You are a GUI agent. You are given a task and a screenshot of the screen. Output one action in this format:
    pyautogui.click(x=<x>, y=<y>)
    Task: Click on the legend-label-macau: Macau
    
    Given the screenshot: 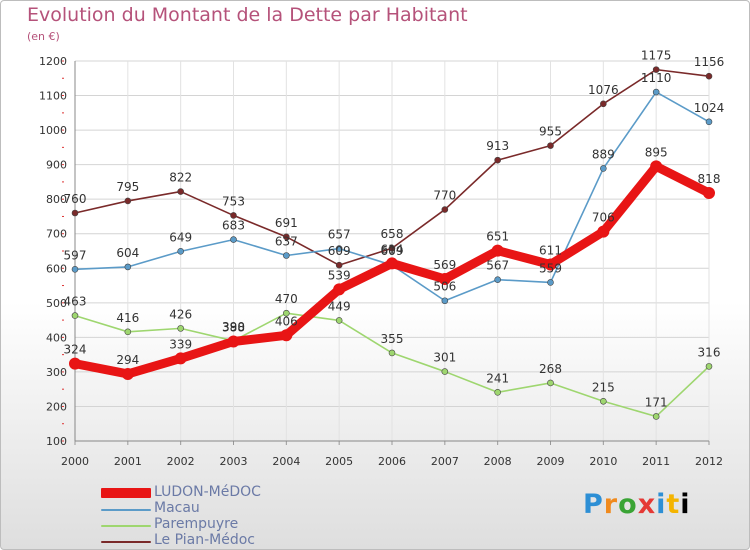 What is the action you would take?
    pyautogui.click(x=177, y=508)
    